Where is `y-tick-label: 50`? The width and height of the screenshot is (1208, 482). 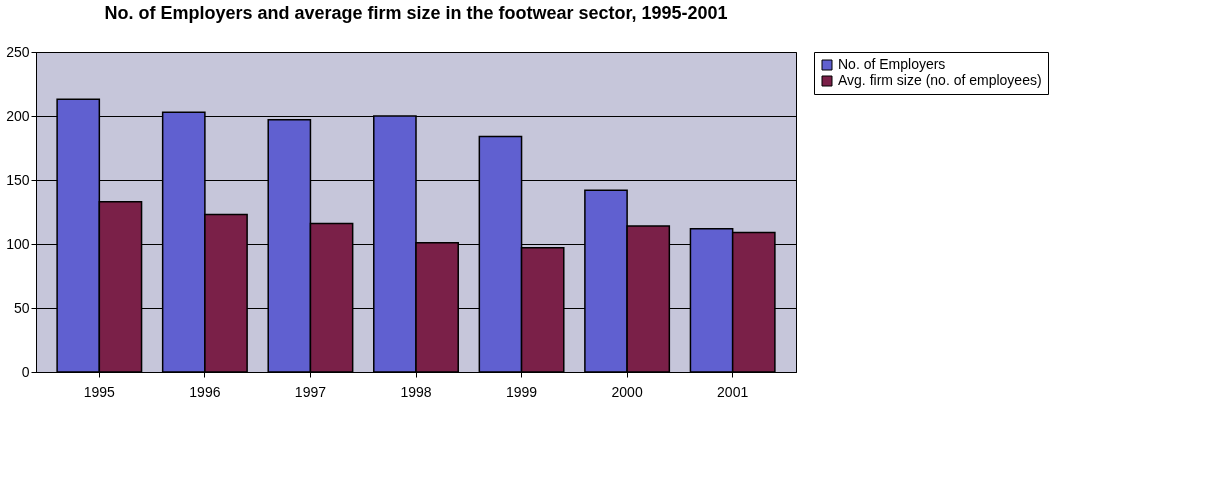 y-tick-label: 50 is located at coordinates (21, 307).